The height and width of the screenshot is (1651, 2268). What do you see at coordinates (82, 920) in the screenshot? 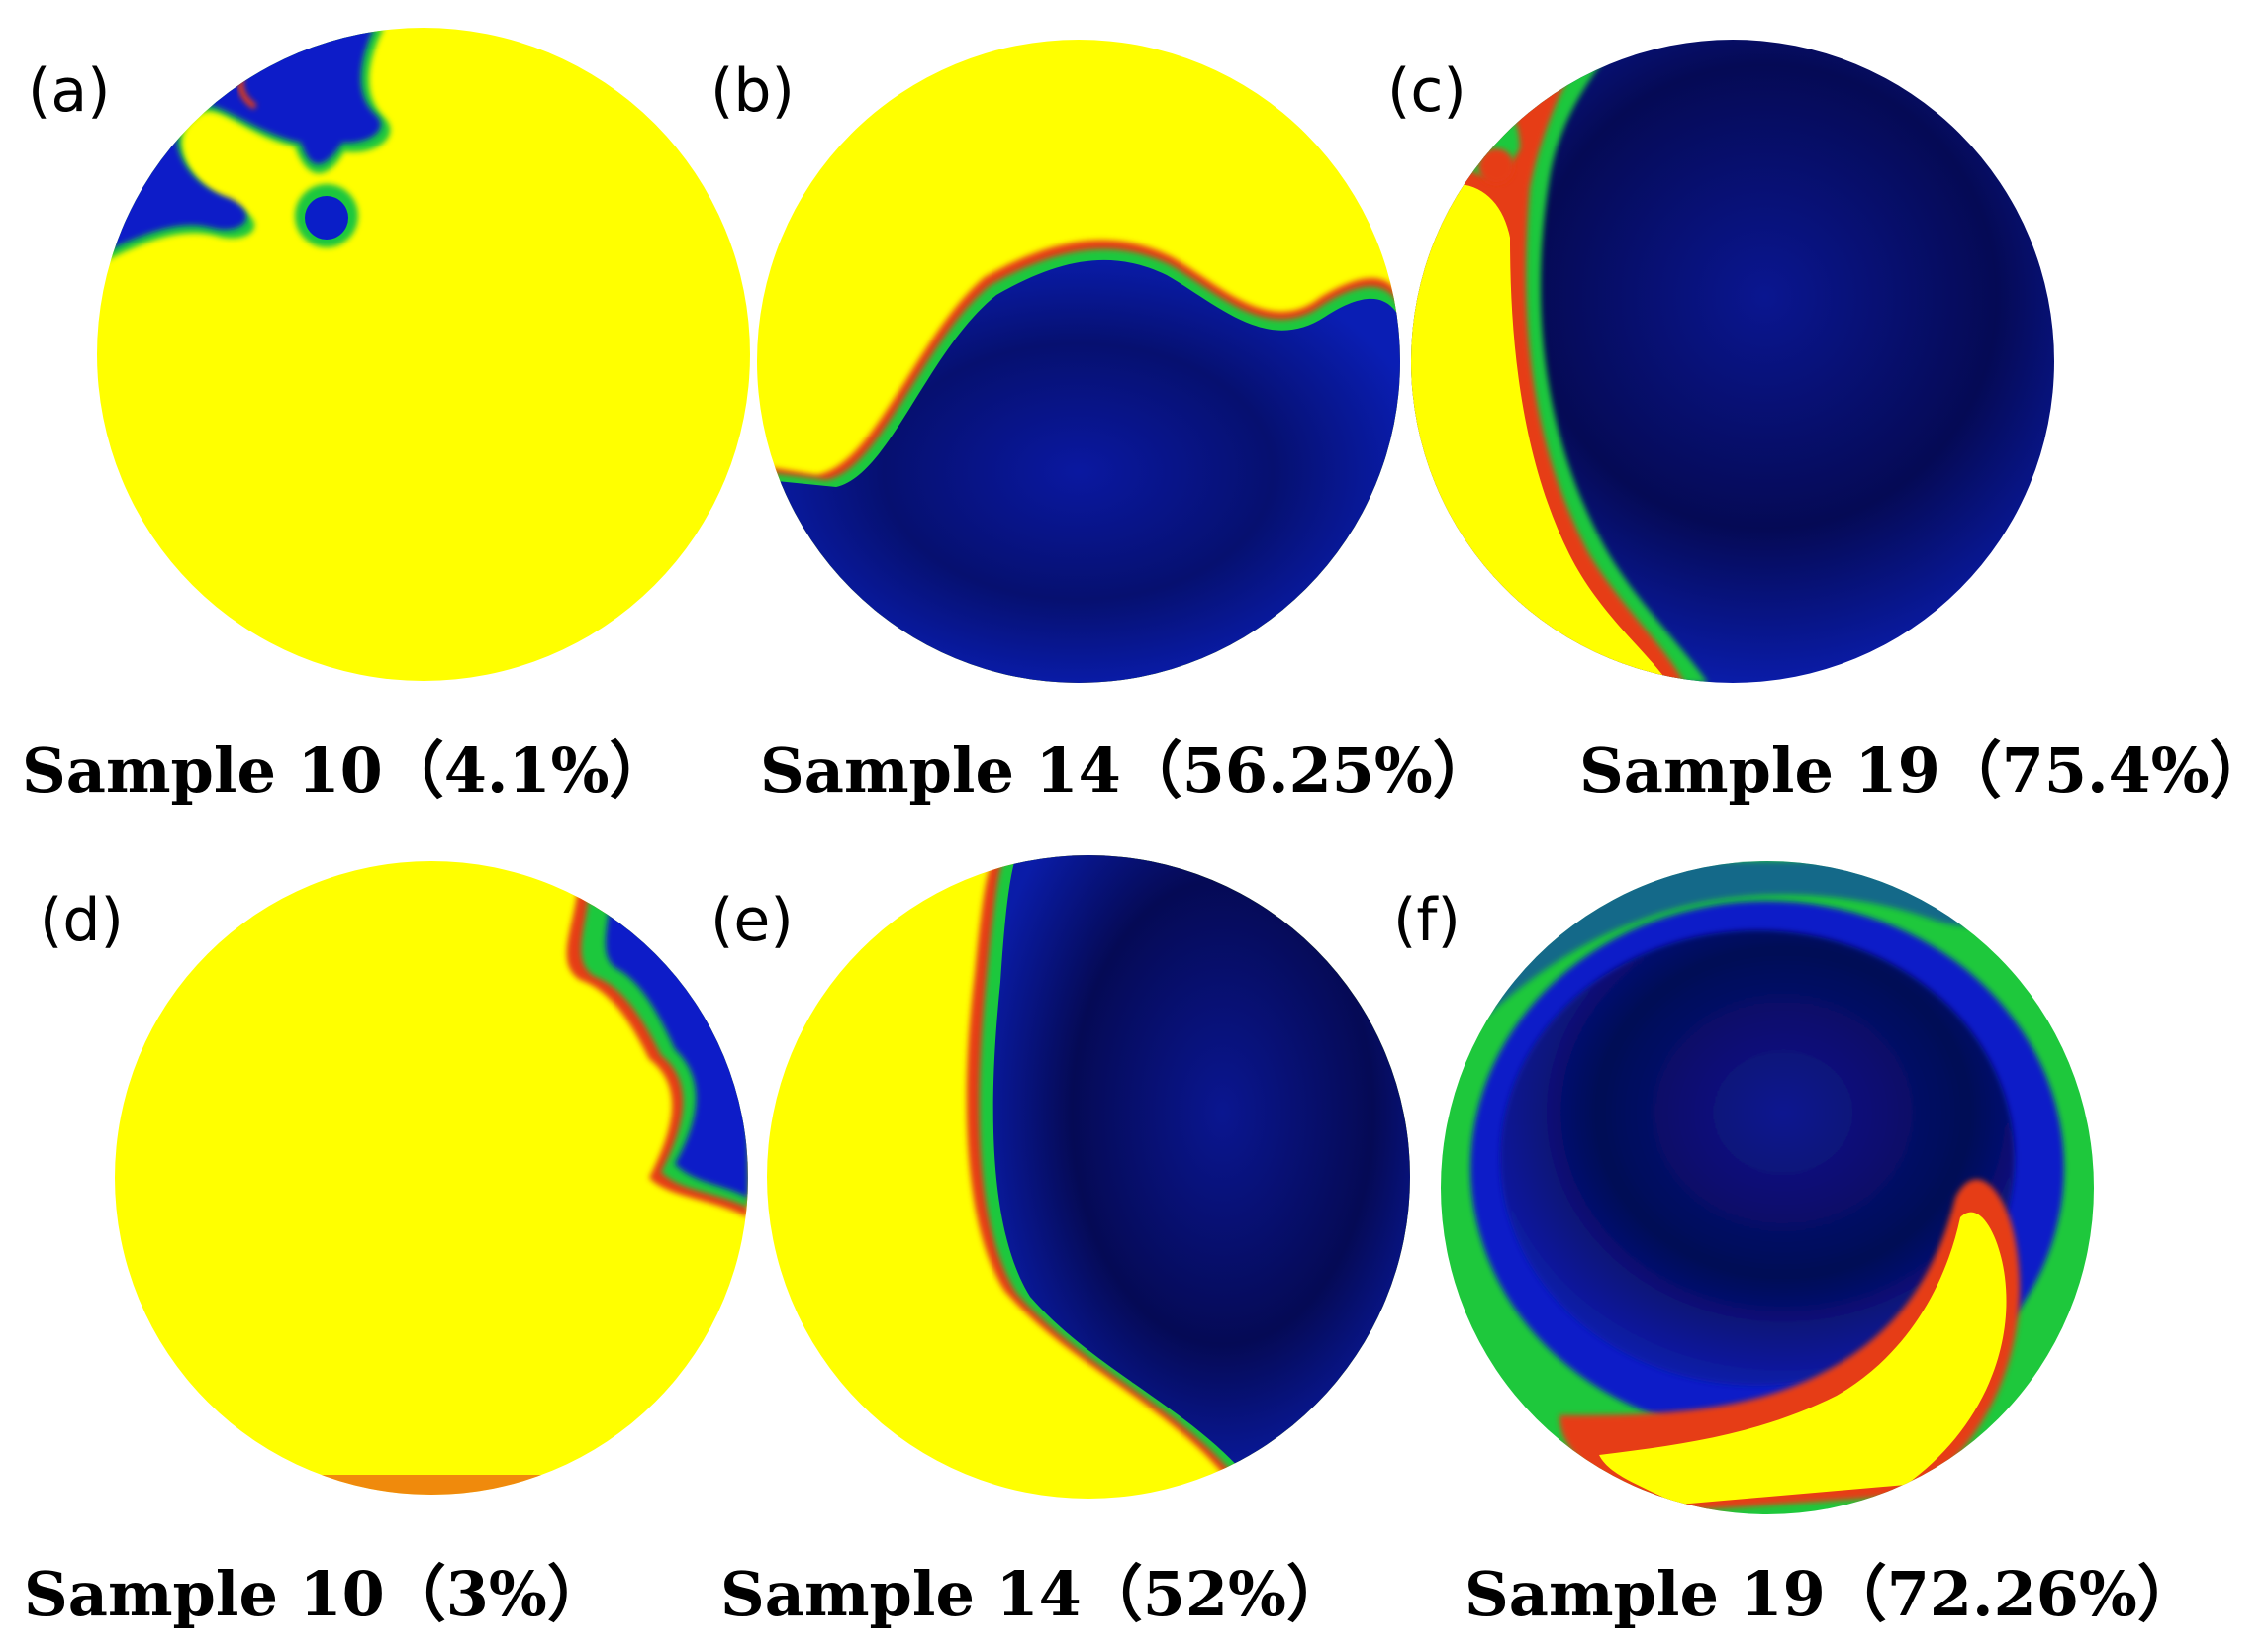
I see `panel-label-d: (d)` at bounding box center [82, 920].